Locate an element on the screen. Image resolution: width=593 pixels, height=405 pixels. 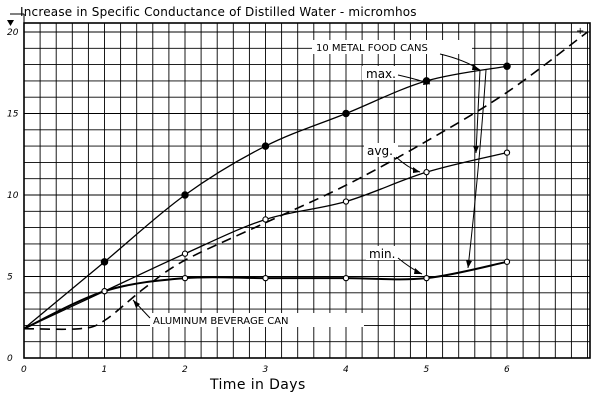
y-tick-label: 10 is located at coordinates (13, 196).